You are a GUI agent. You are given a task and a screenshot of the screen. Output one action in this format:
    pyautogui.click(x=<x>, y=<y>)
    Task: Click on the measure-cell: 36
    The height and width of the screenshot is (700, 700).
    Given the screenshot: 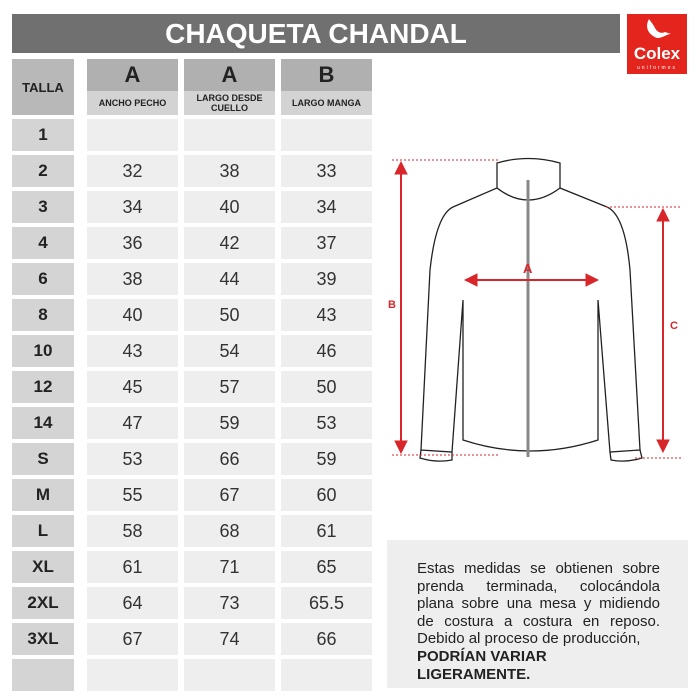 What is the action you would take?
    pyautogui.click(x=132, y=243)
    